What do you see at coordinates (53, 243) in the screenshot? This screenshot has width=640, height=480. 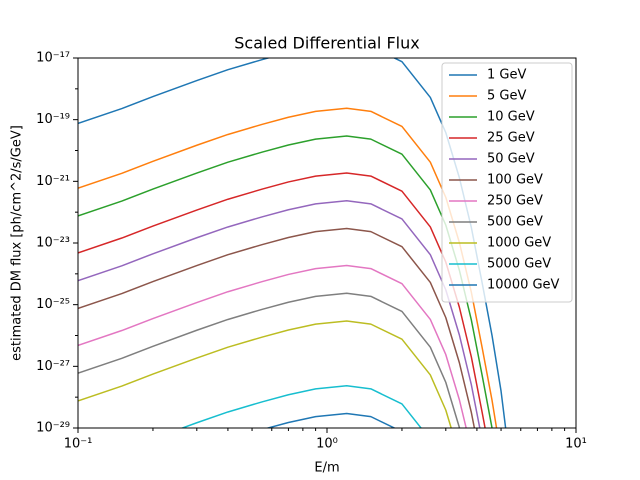 I see `y-tick-label: 10⁻²³` at bounding box center [53, 243].